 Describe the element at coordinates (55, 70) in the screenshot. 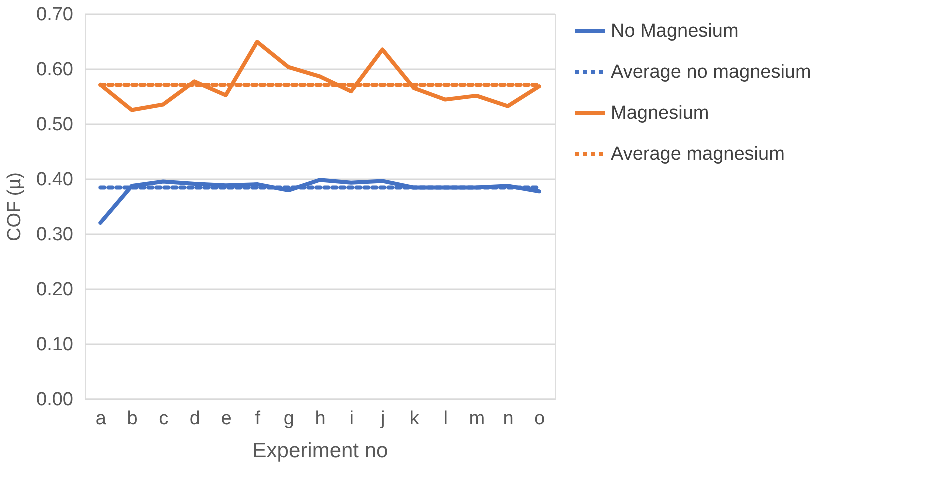

I see `y-tick-label: 0.60` at that location.